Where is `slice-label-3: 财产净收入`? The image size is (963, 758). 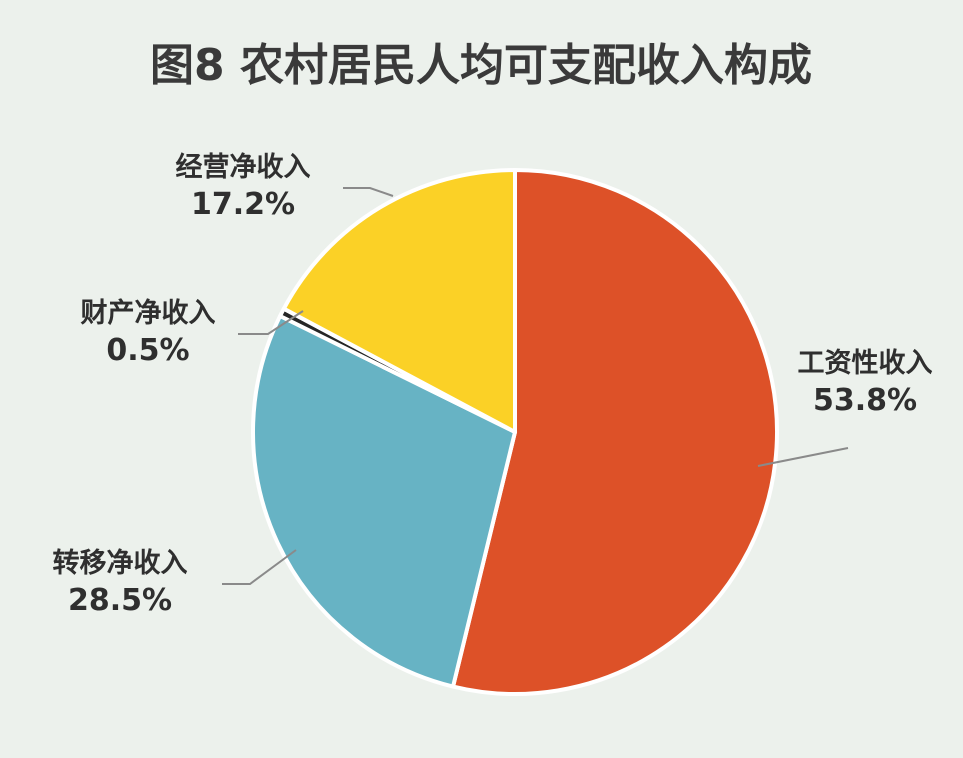
slice-label-3: 财产净收入 is located at coordinates (148, 313).